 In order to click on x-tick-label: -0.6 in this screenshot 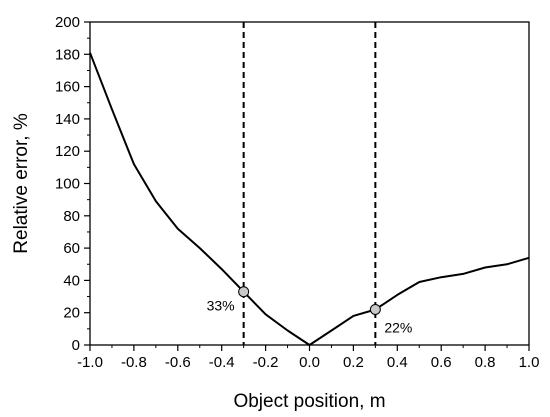, I will do `click(178, 362)`.